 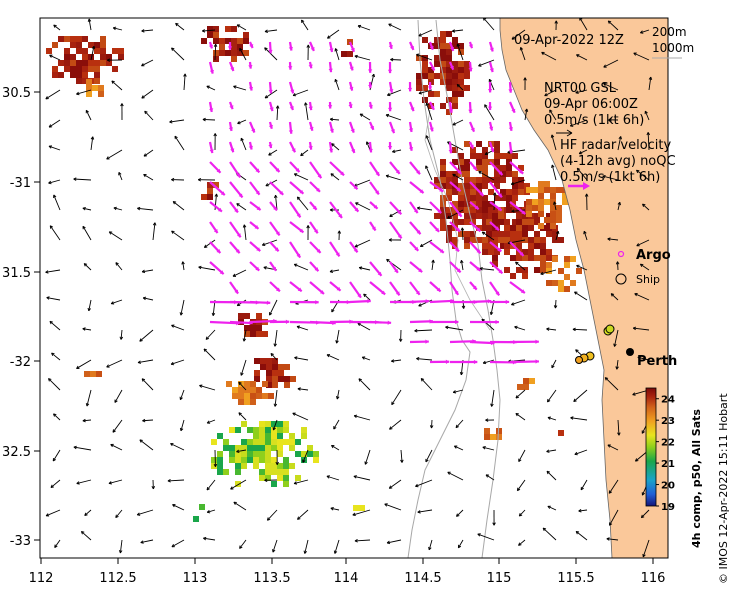 What do you see at coordinates (16, 273) in the screenshot?
I see `y-tick-label: 31.5` at bounding box center [16, 273].